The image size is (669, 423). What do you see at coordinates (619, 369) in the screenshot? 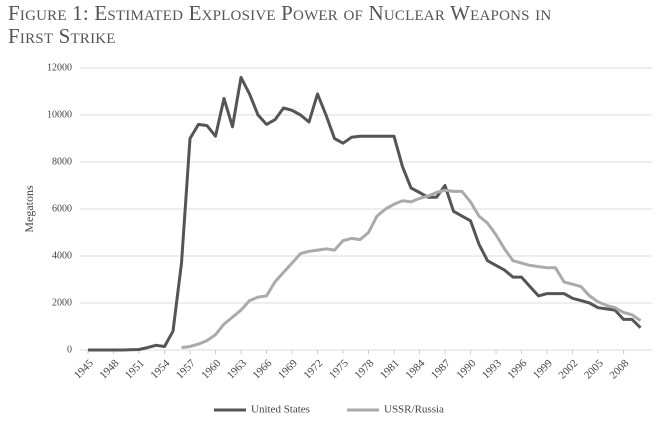
I see `x-tick-label: 2008` at bounding box center [619, 369].